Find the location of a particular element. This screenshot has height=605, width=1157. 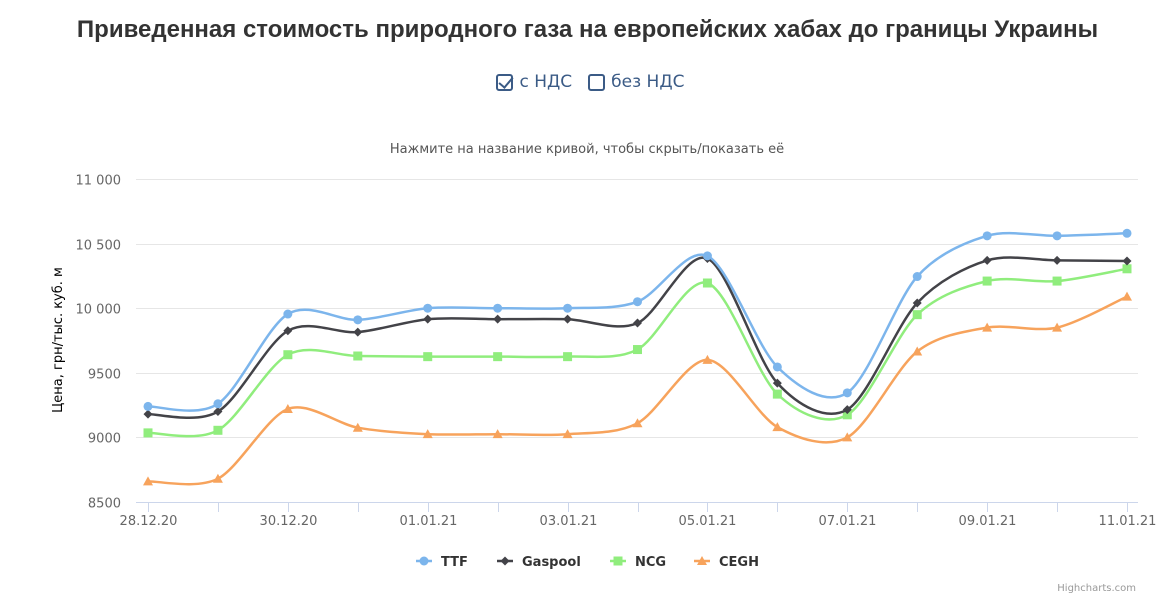

without-vat-label: без НДС is located at coordinates (648, 82).